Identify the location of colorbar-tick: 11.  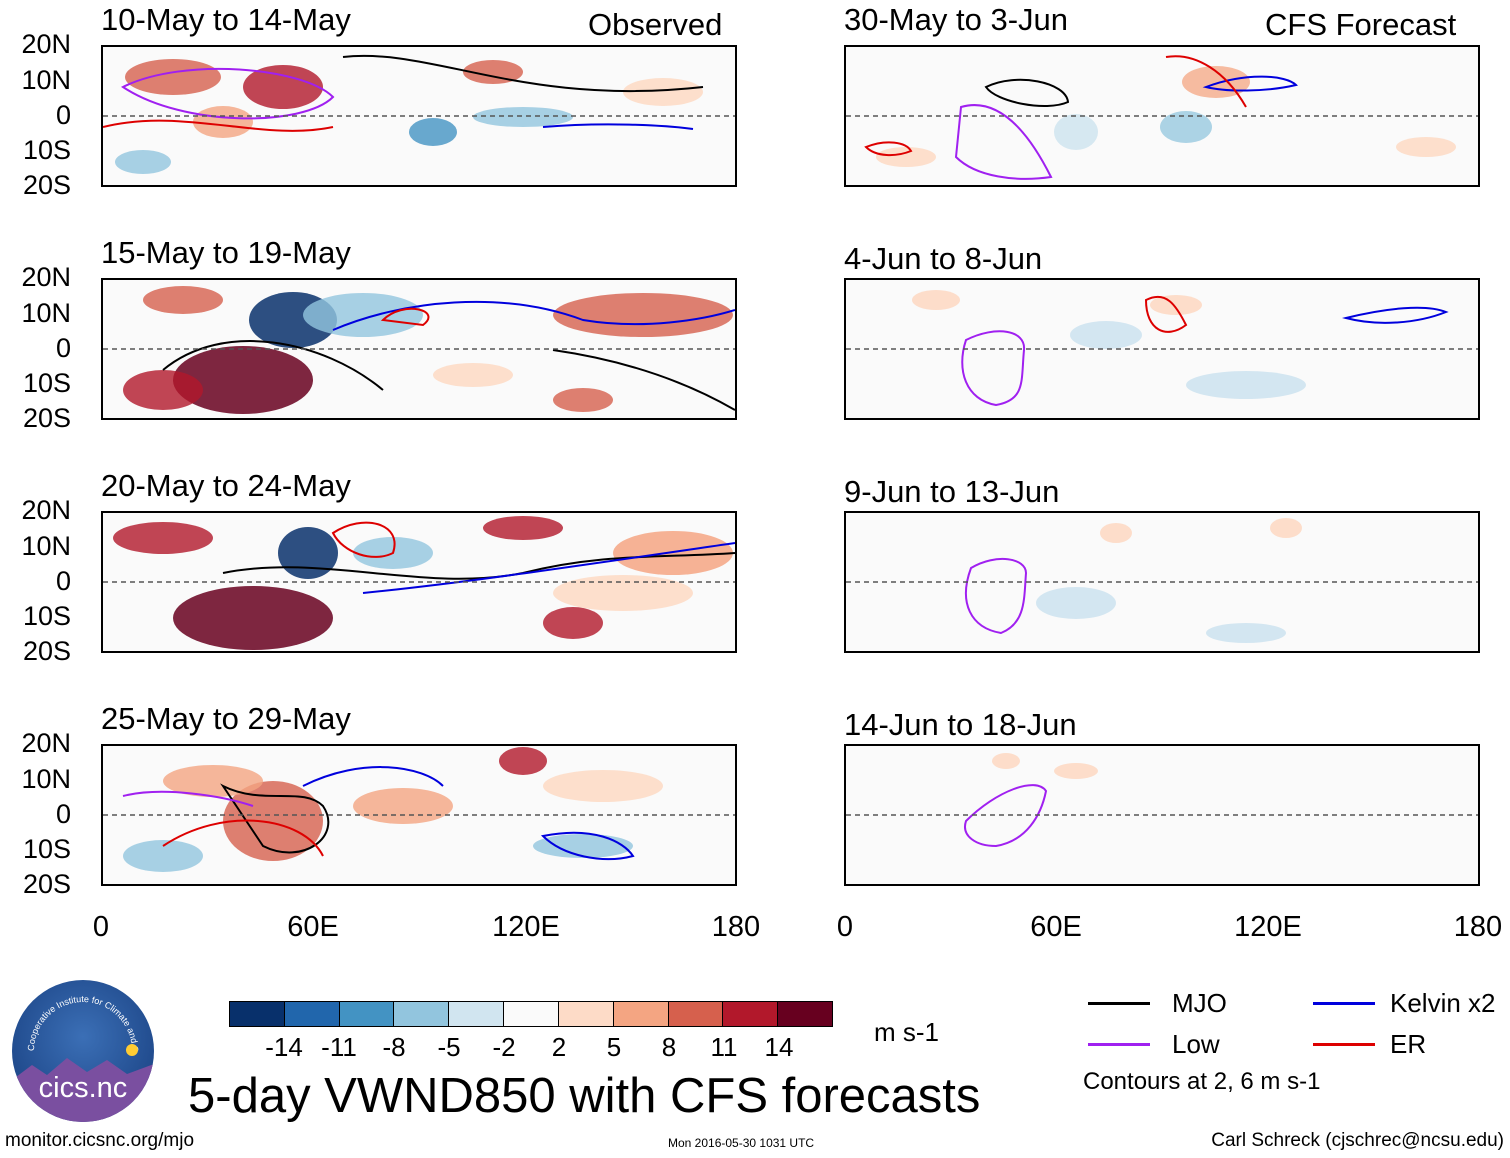
(724, 1047).